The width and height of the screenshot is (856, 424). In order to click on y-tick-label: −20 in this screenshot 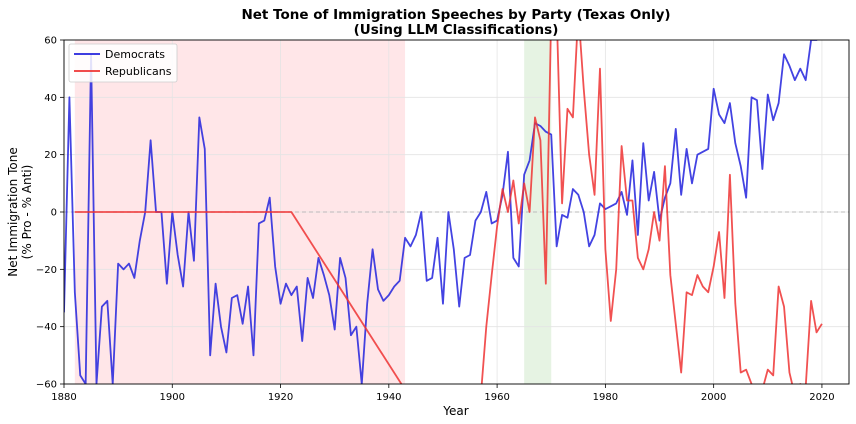, I will do `click(46, 270)`.